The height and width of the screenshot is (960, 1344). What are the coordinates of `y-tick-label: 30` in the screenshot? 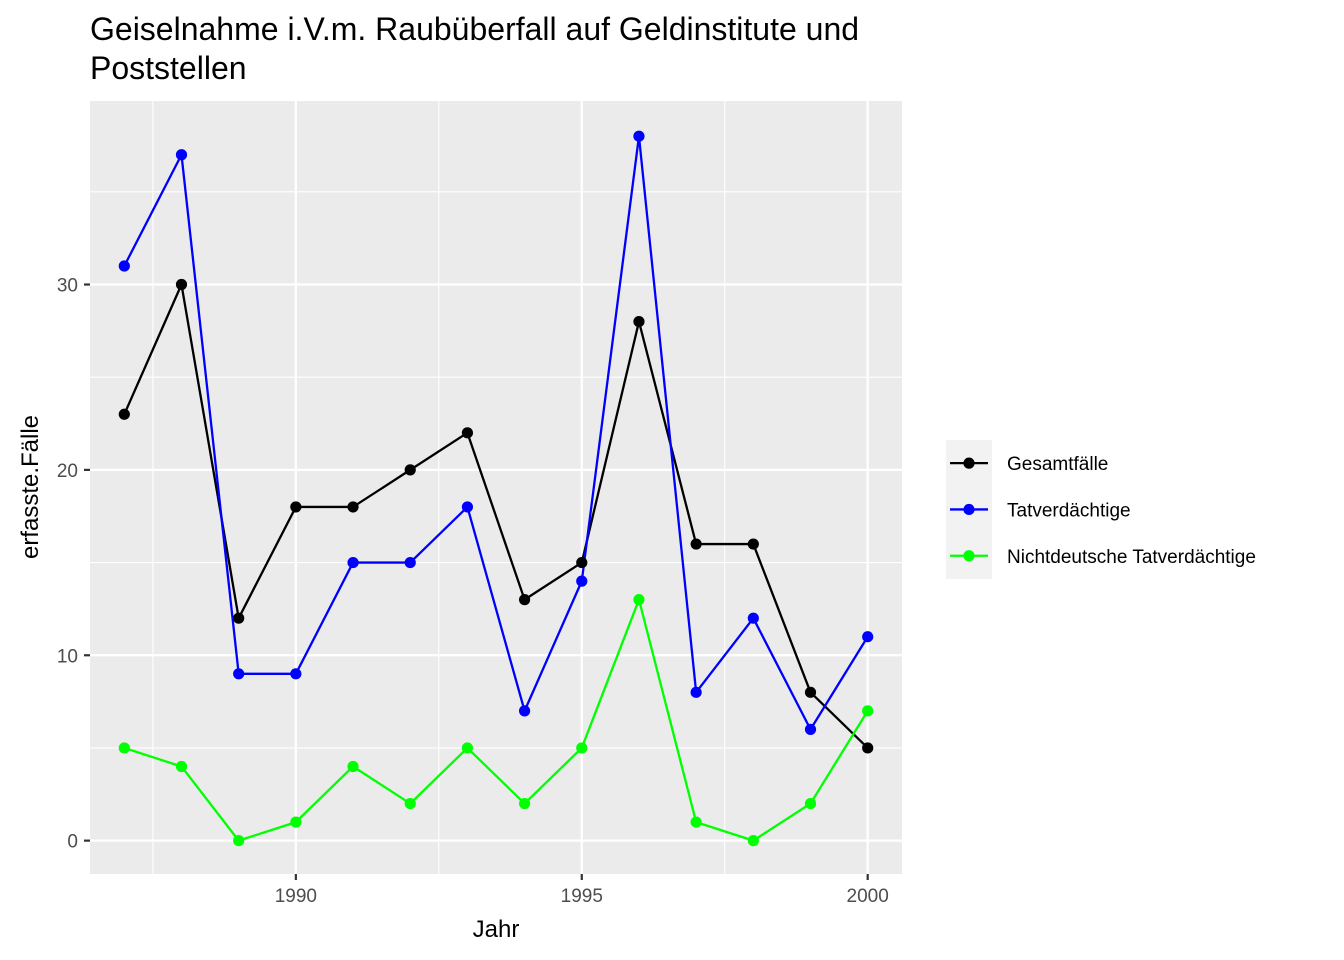 It's located at (67, 286).